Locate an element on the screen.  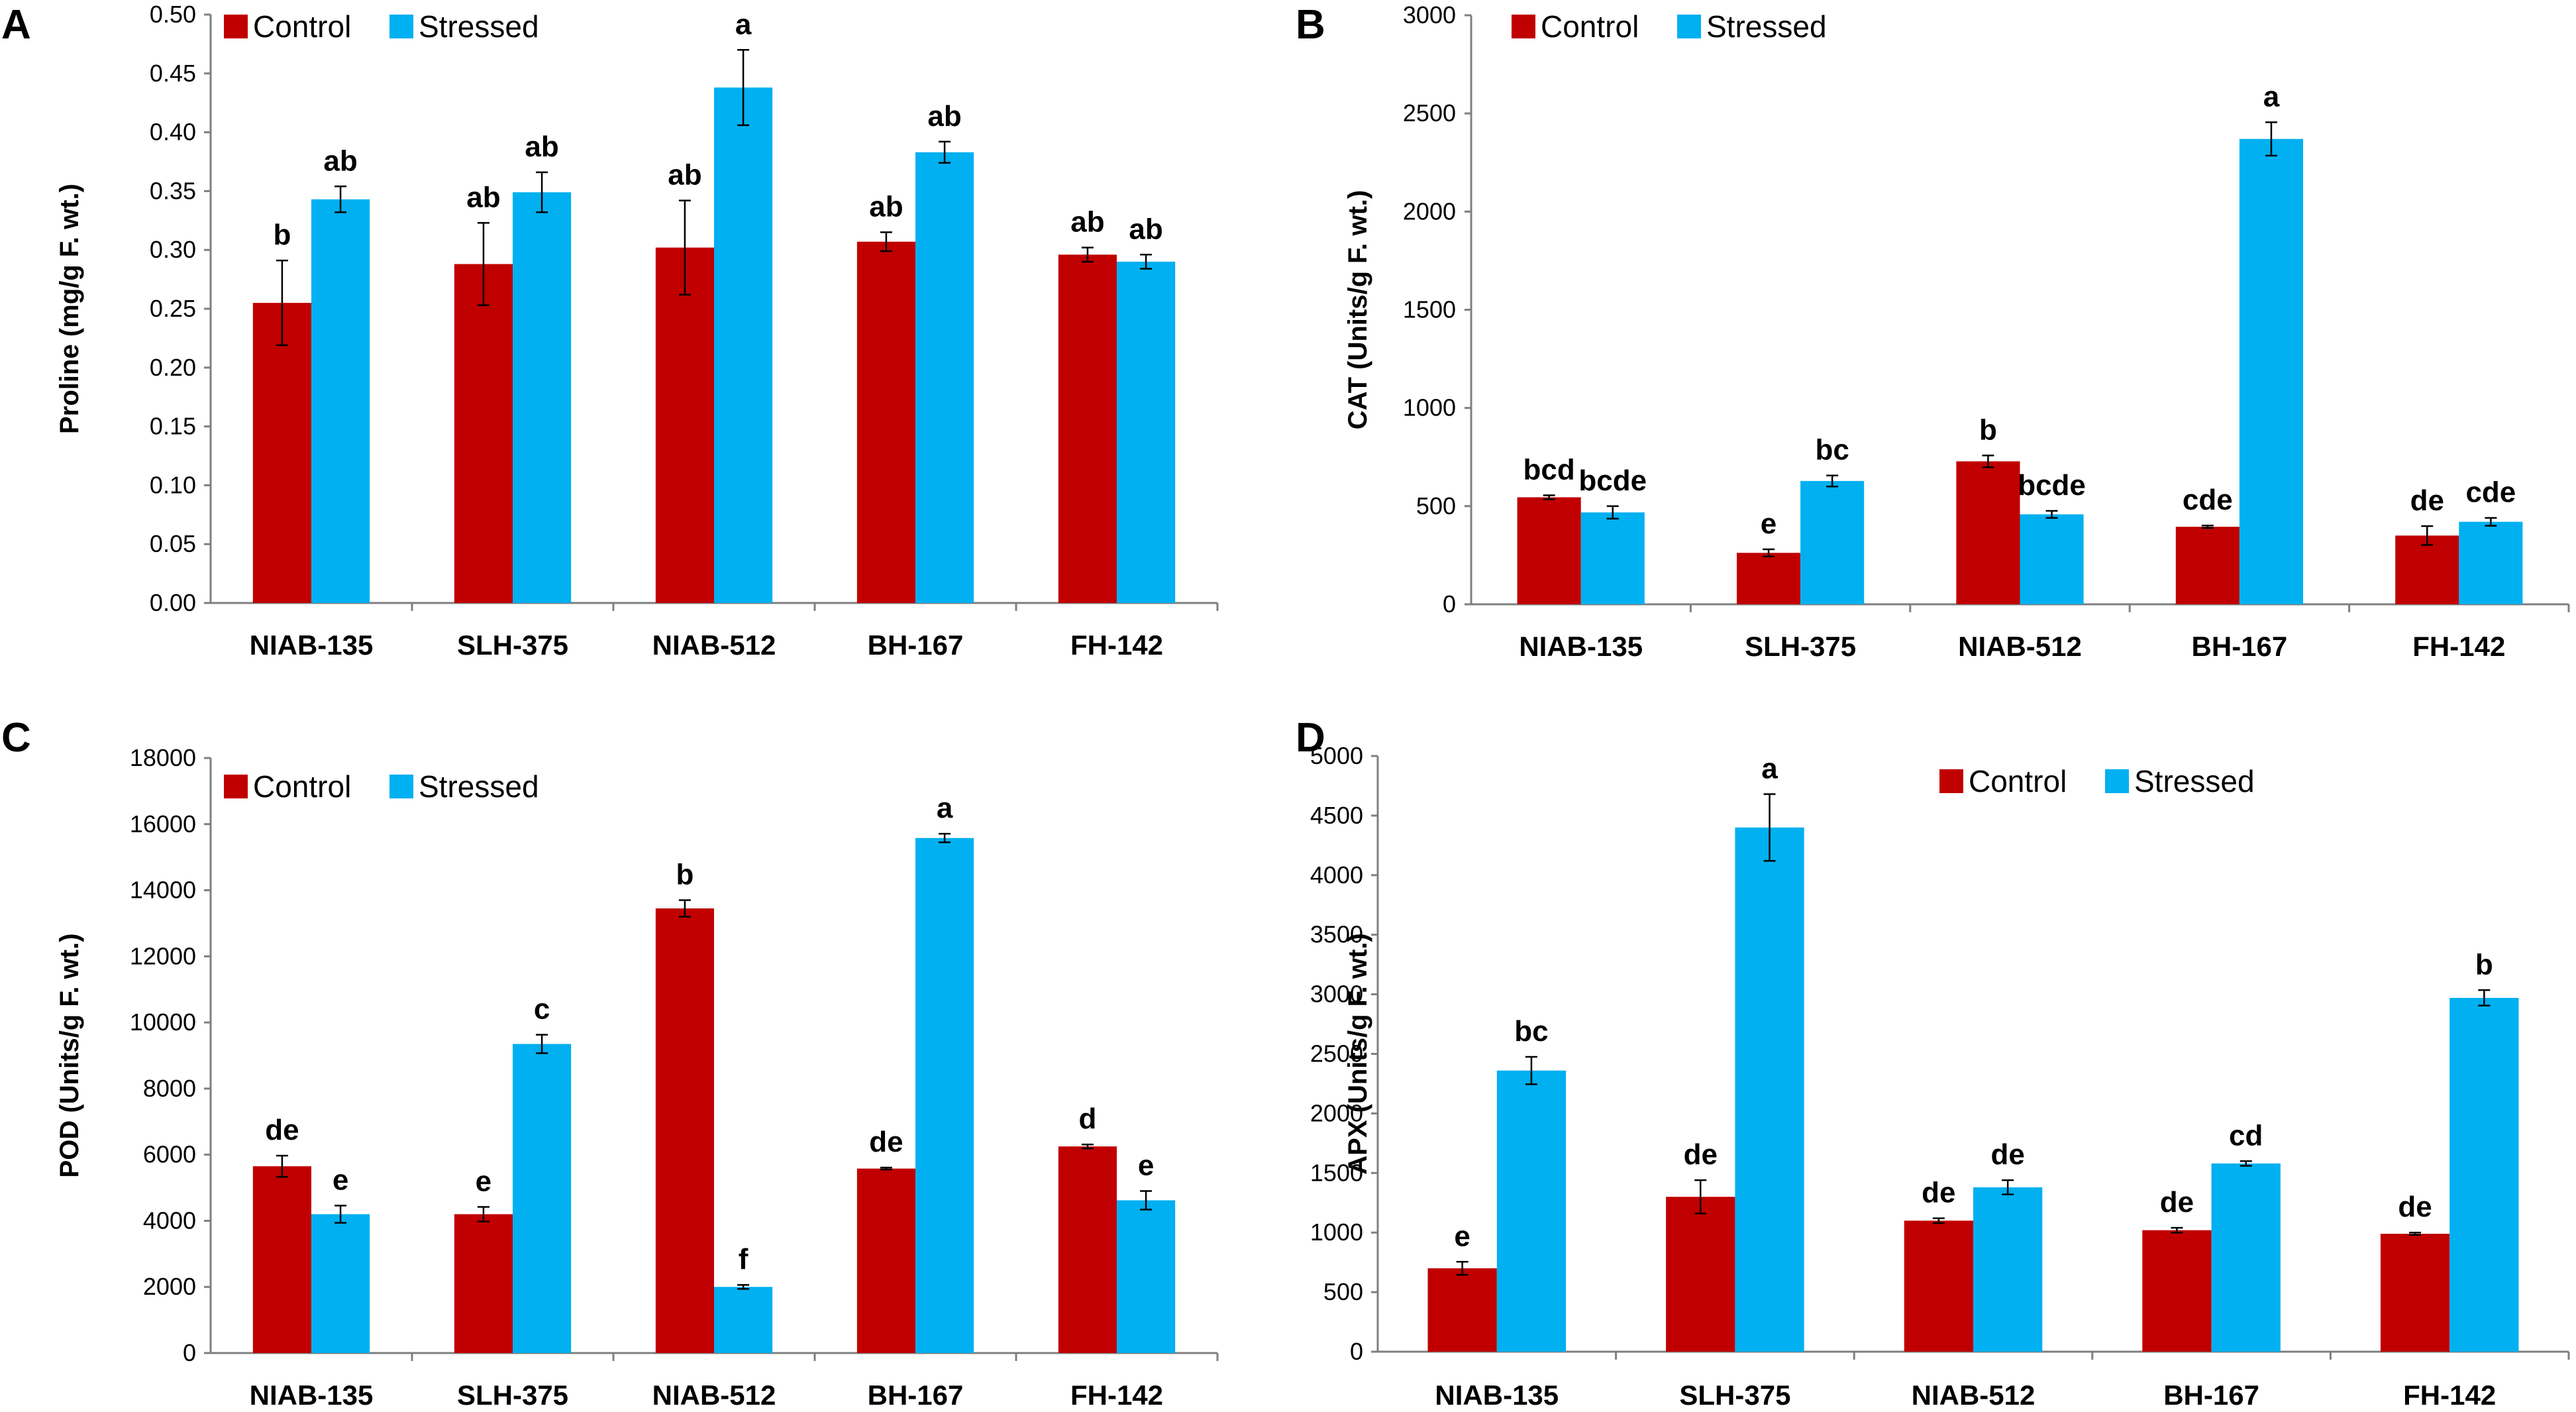
panel-letter: B is located at coordinates (1310, 25).